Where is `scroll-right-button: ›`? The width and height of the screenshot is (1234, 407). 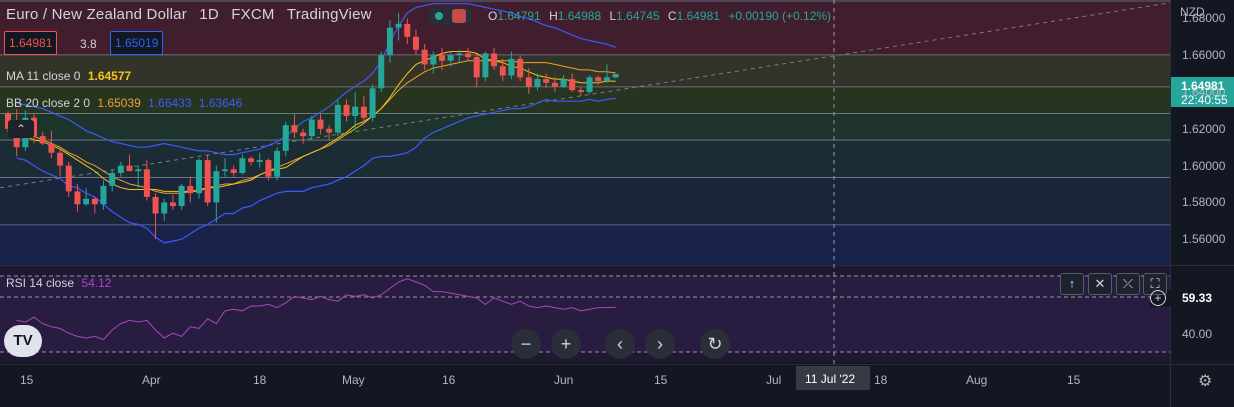
scroll-right-button: › is located at coordinates (660, 344).